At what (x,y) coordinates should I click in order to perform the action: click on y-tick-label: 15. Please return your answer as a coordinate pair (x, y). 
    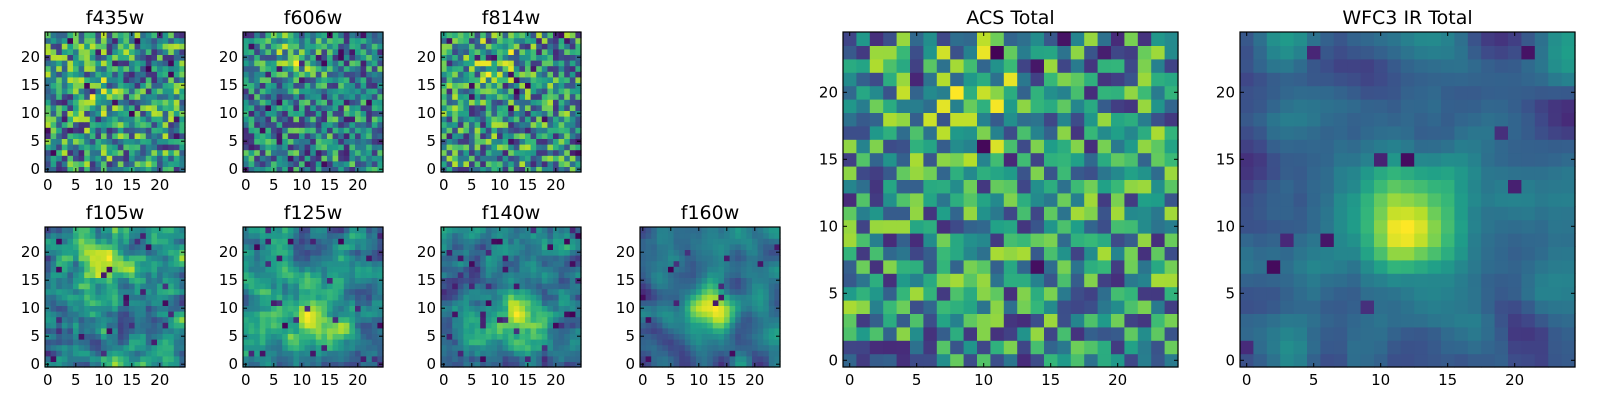
    Looking at the image, I should click on (228, 280).